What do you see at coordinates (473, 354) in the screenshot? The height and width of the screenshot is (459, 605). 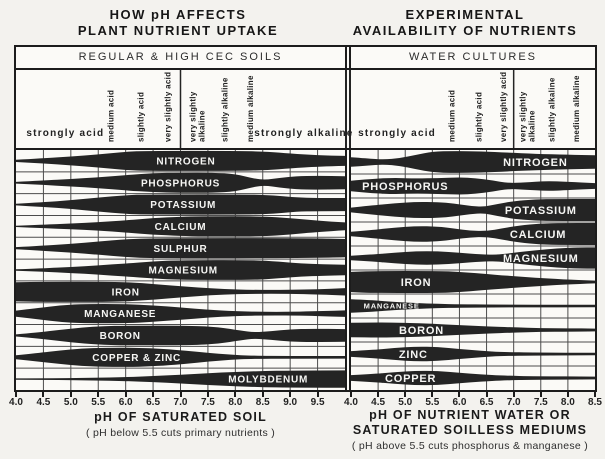 I see `nutrient-band-zinc` at bounding box center [473, 354].